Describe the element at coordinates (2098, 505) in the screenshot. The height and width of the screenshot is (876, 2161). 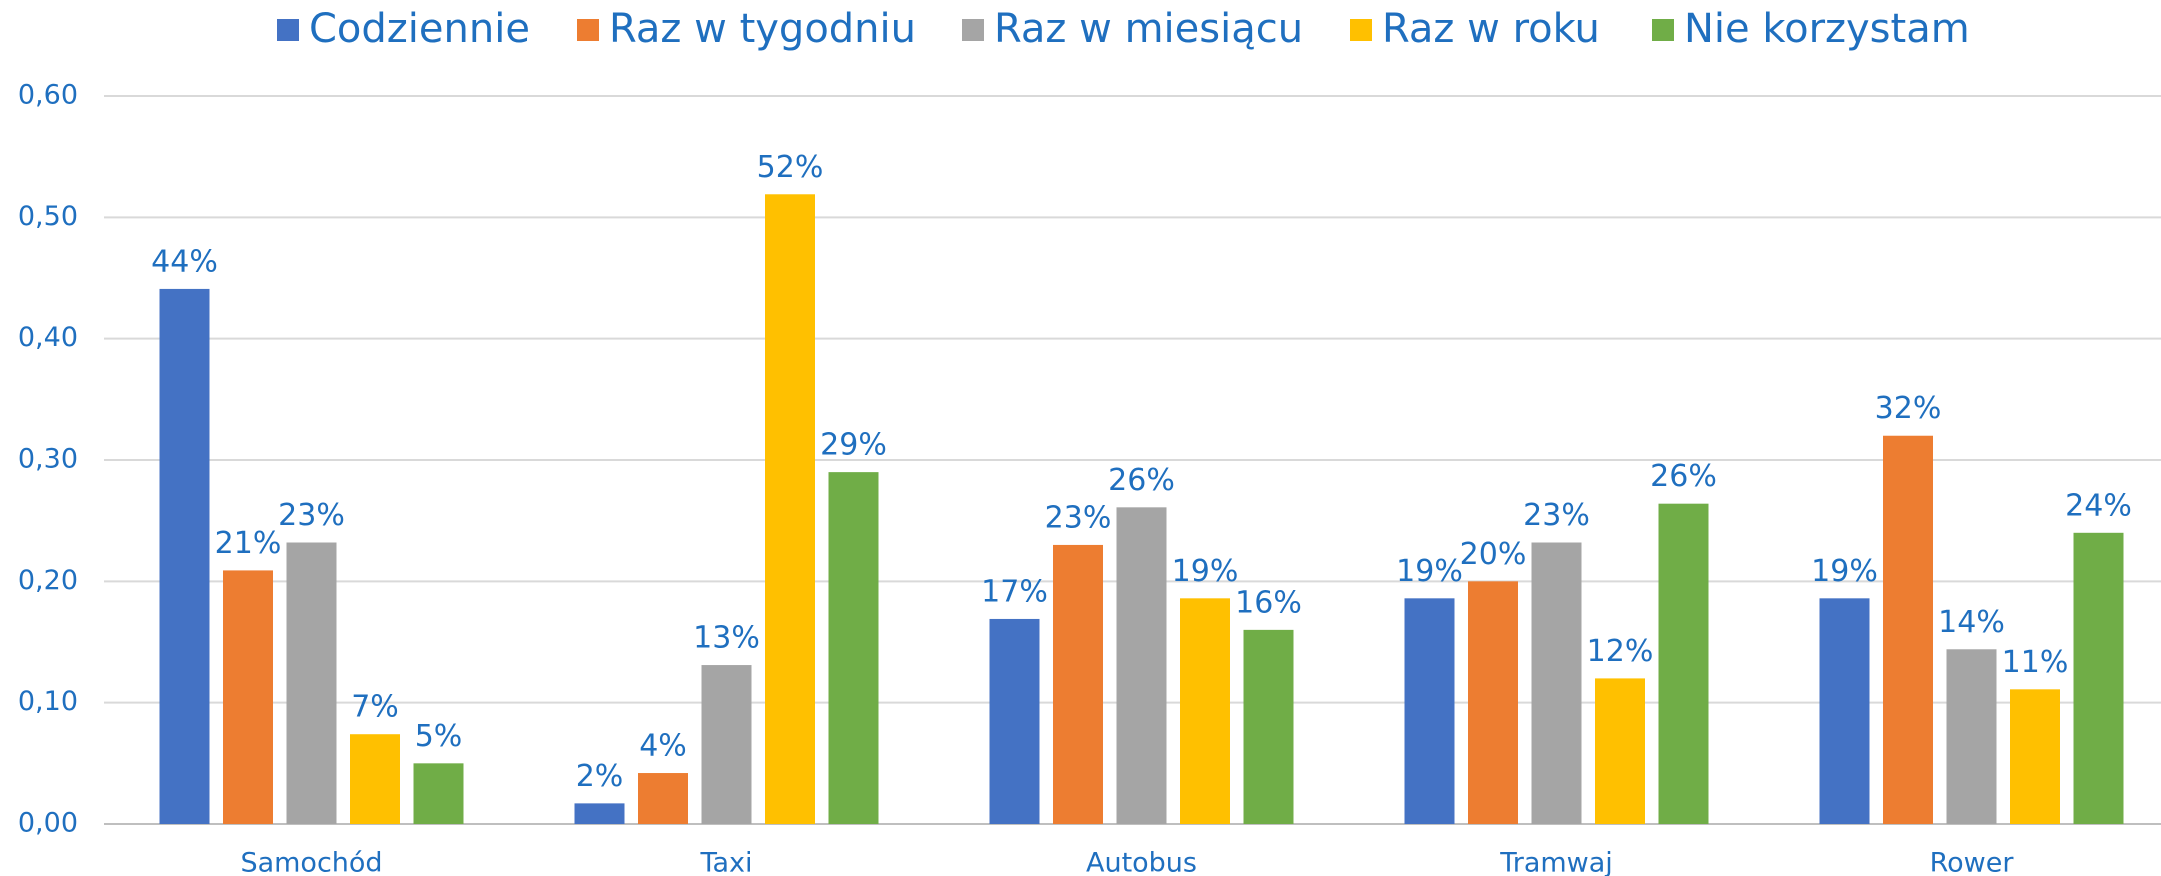
I see `data-label: 24%` at that location.